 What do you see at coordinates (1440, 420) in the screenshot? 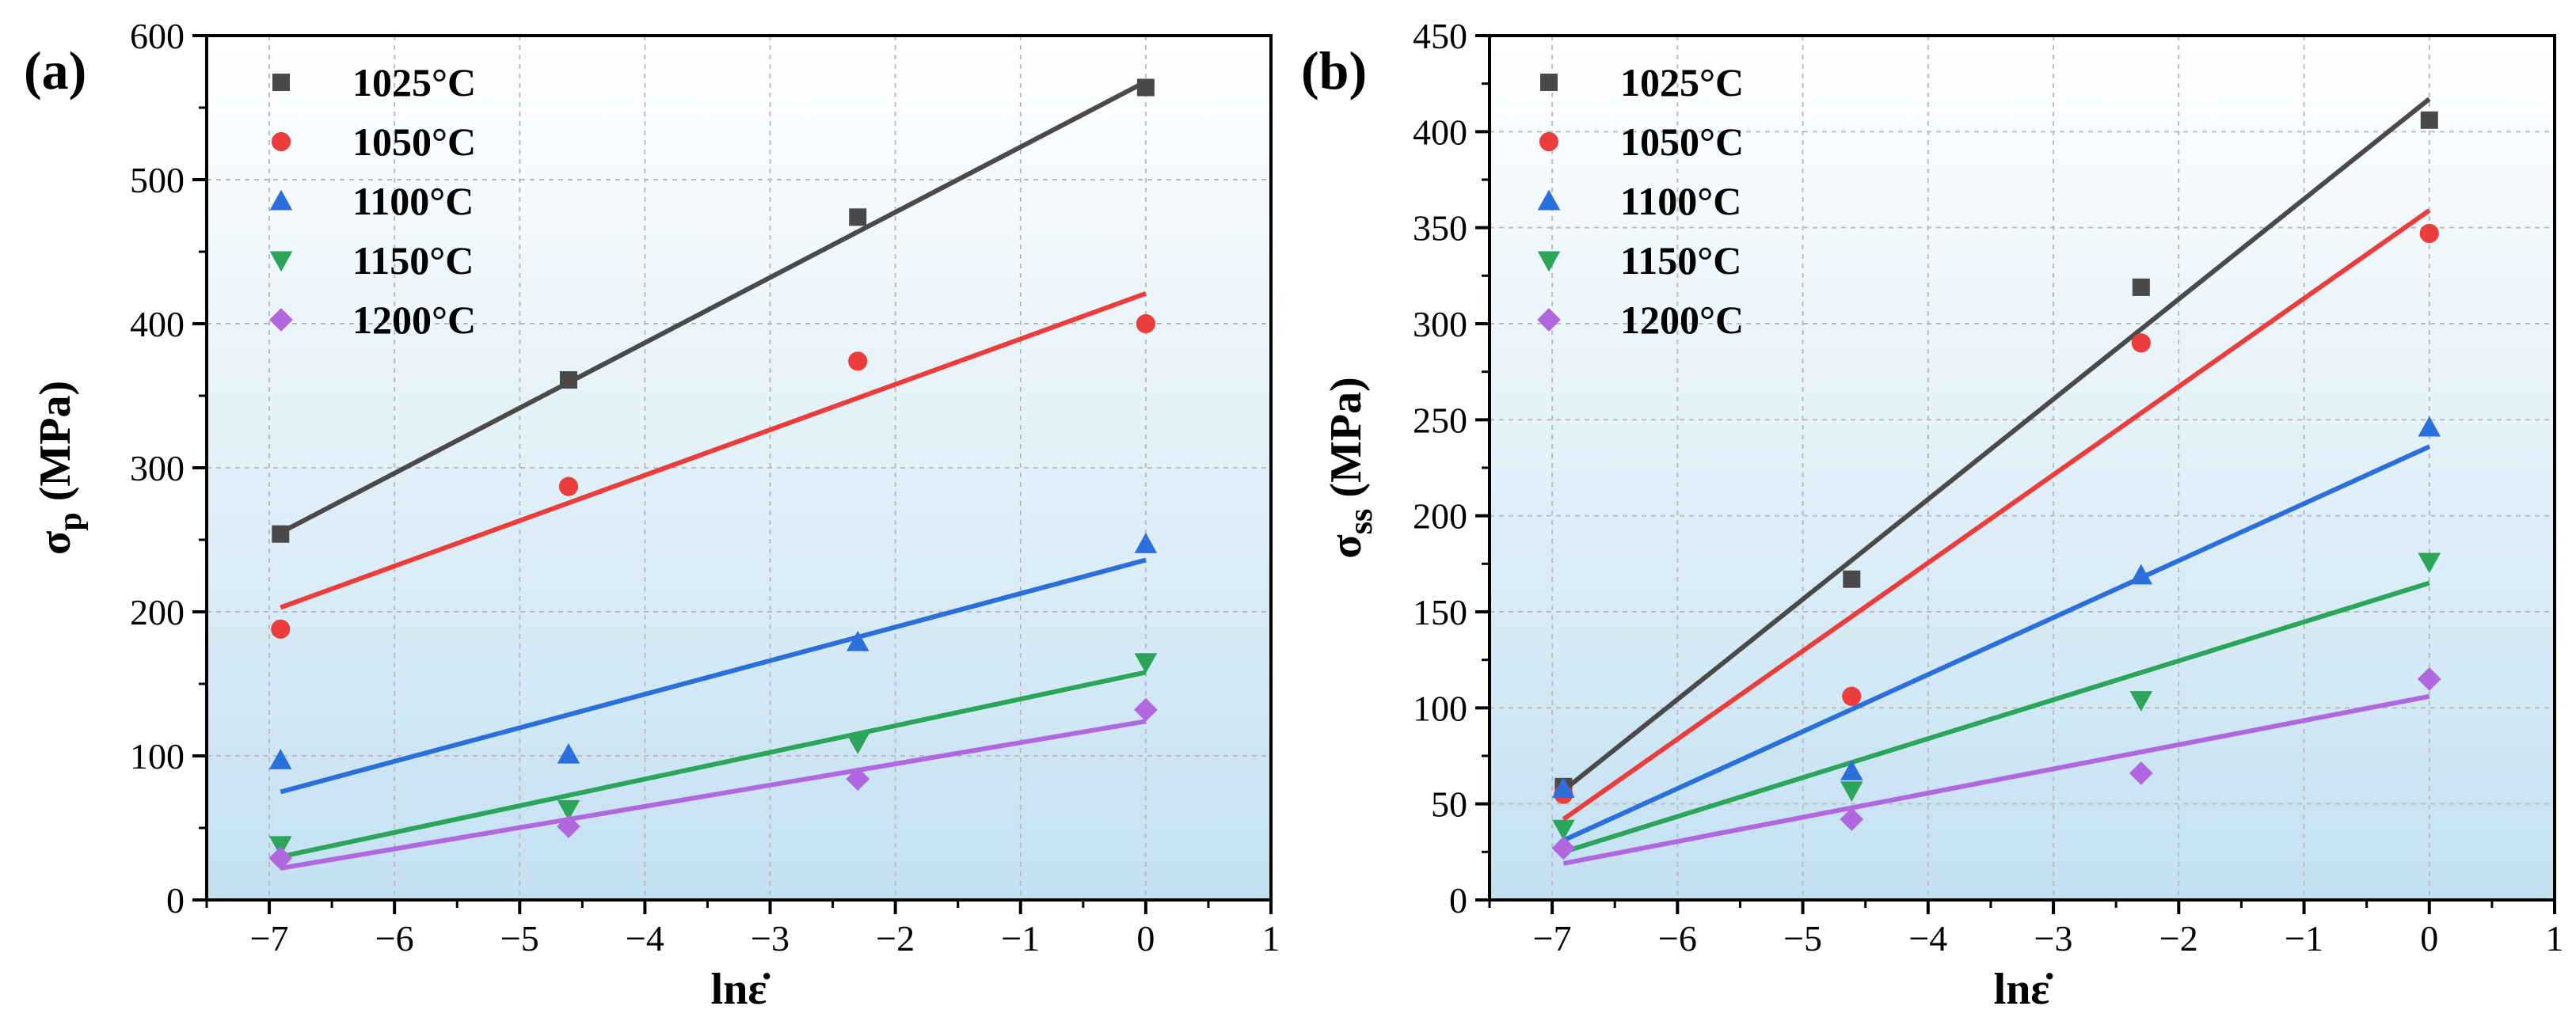
I see `y-tick-label: 250` at bounding box center [1440, 420].